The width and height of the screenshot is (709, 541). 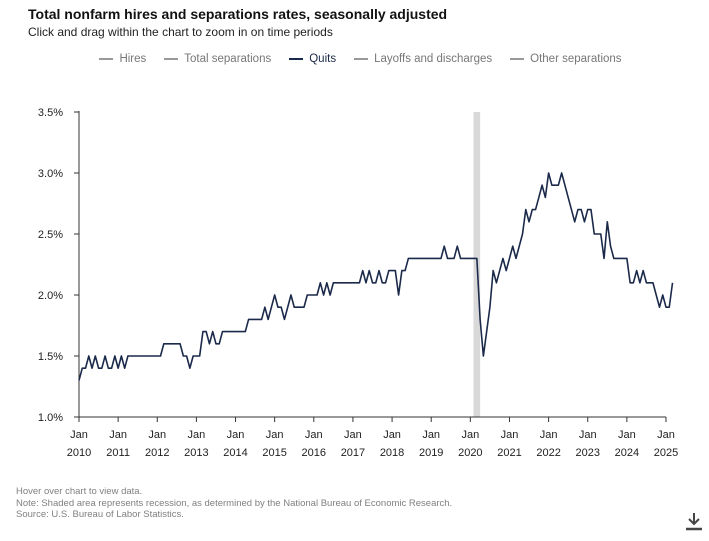 What do you see at coordinates (50, 296) in the screenshot?
I see `y-tick-label: 2.0%` at bounding box center [50, 296].